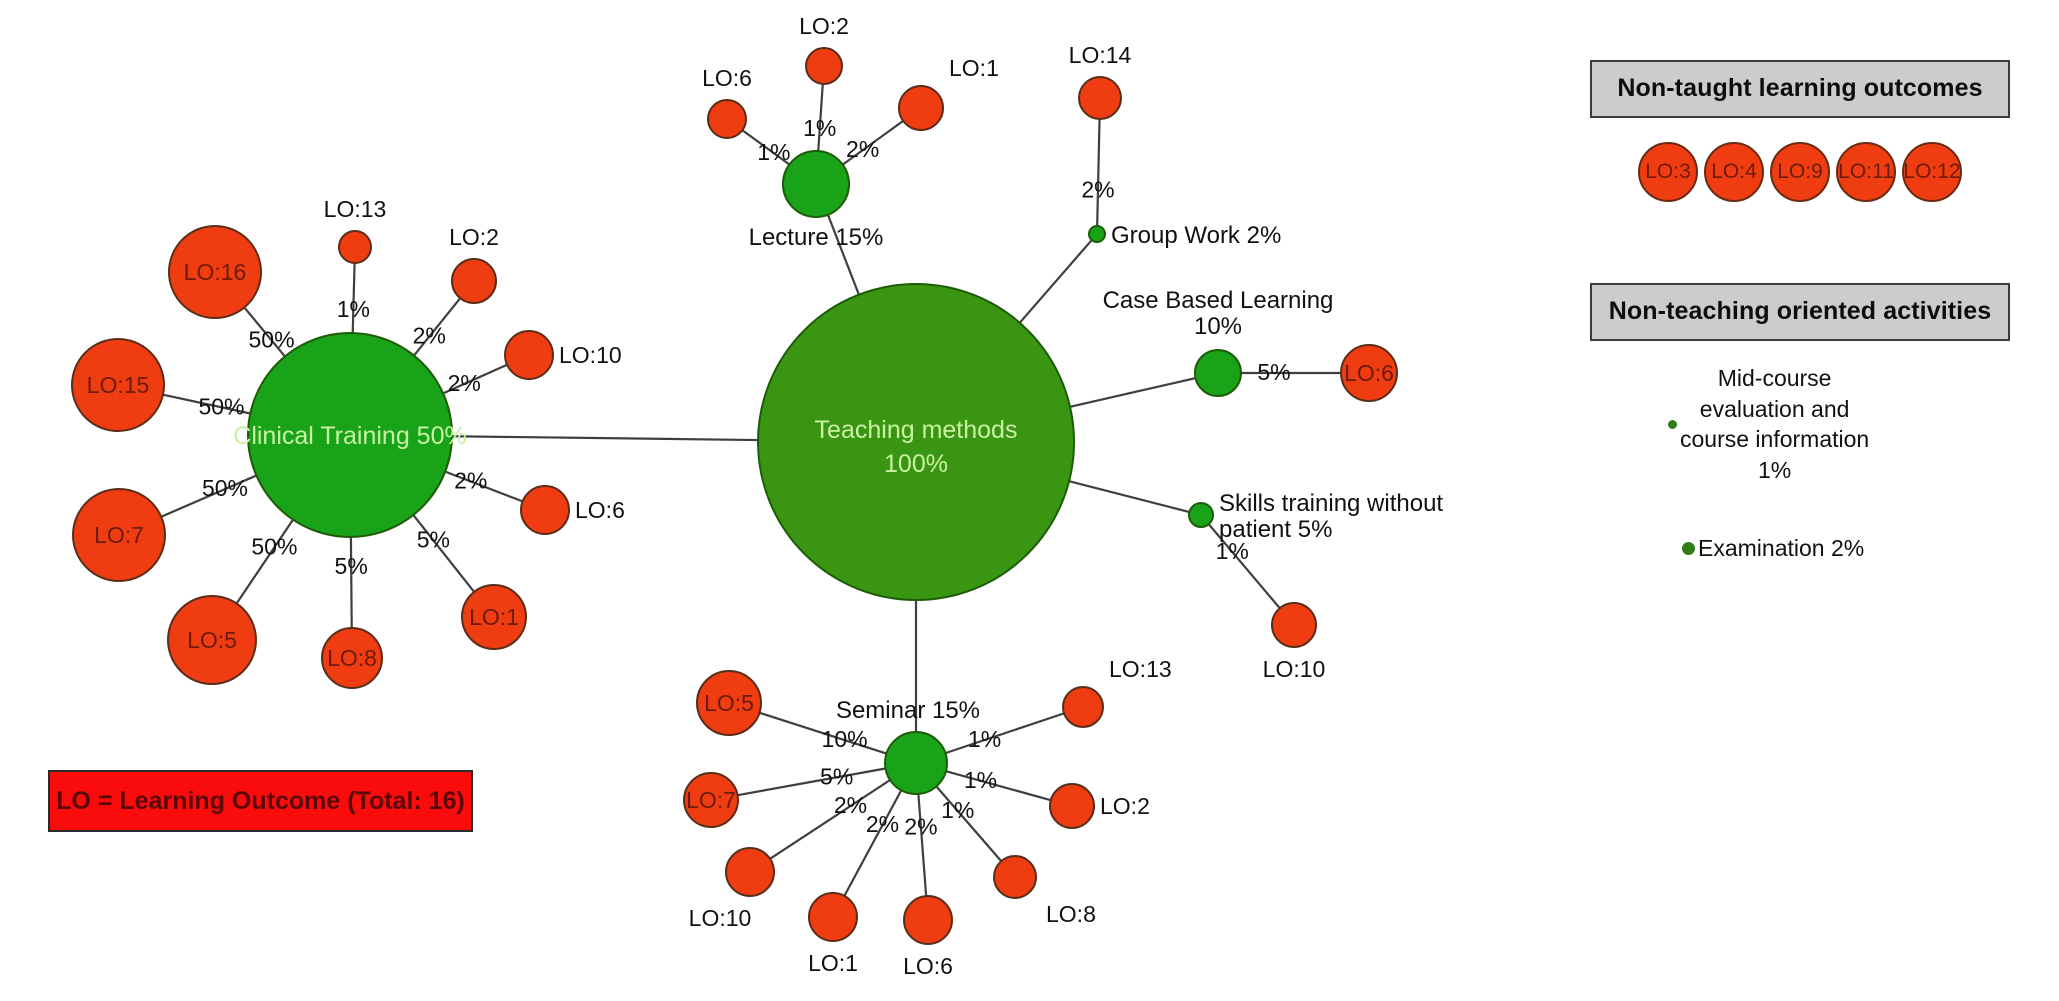 Image resolution: width=2059 pixels, height=1001 pixels. I want to click on lo-node-seminar-1-inner-label: LO:7, so click(711, 800).